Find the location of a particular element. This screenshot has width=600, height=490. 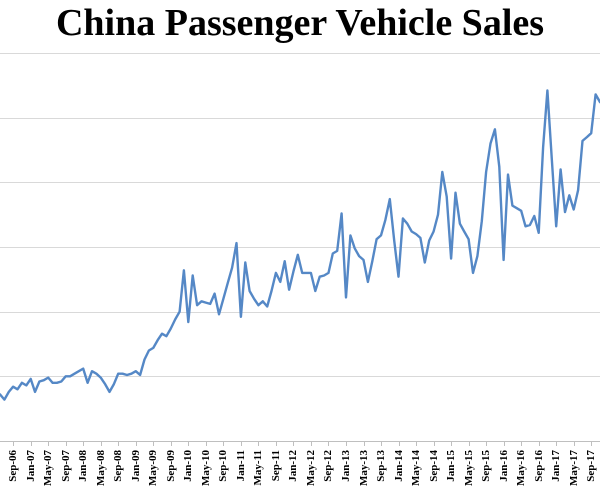

x-axis-label: Jan-16 is located at coordinates (503, 466).